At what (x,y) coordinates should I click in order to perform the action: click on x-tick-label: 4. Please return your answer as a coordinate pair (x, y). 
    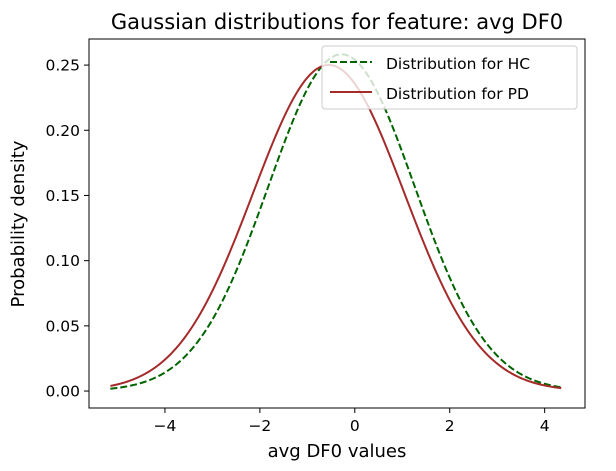
    Looking at the image, I should click on (545, 426).